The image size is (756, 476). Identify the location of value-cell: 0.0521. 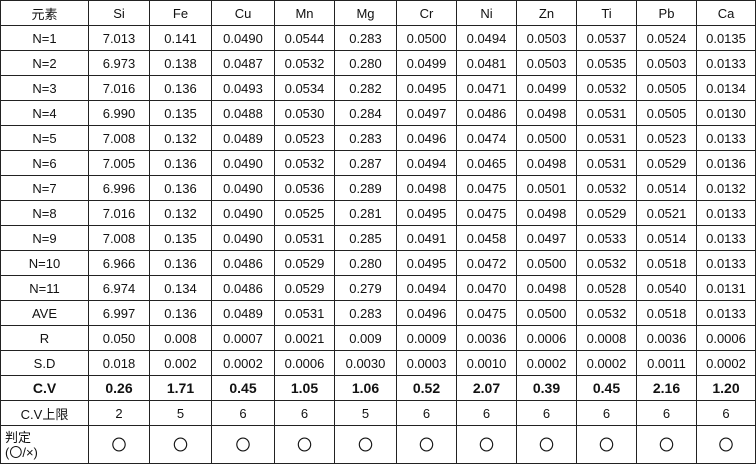
(666, 213).